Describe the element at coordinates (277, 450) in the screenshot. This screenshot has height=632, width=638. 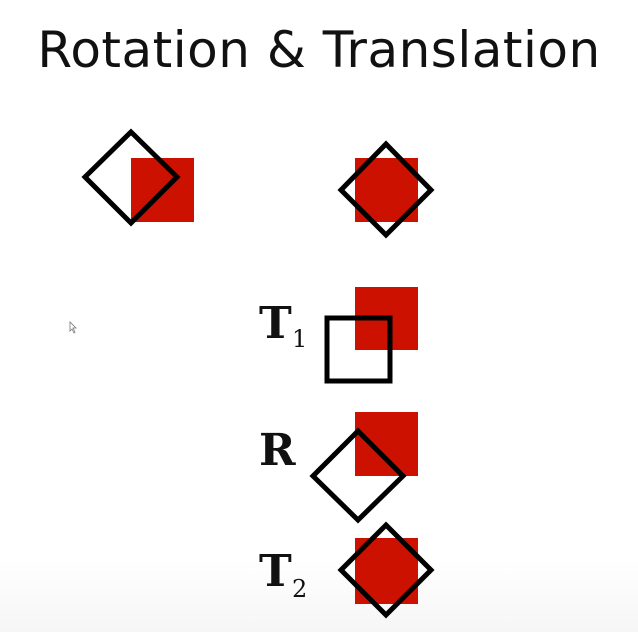
I see `step-label-r: R` at that location.